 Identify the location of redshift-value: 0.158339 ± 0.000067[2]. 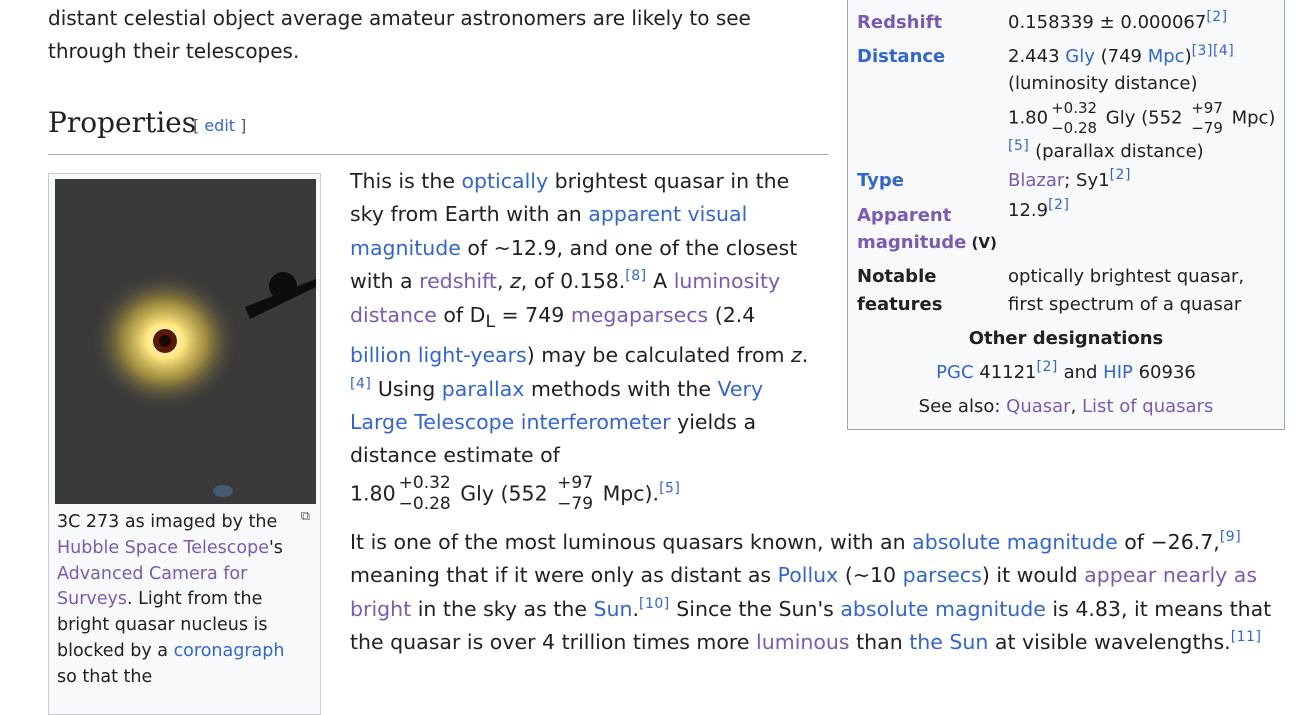
(1144, 22).